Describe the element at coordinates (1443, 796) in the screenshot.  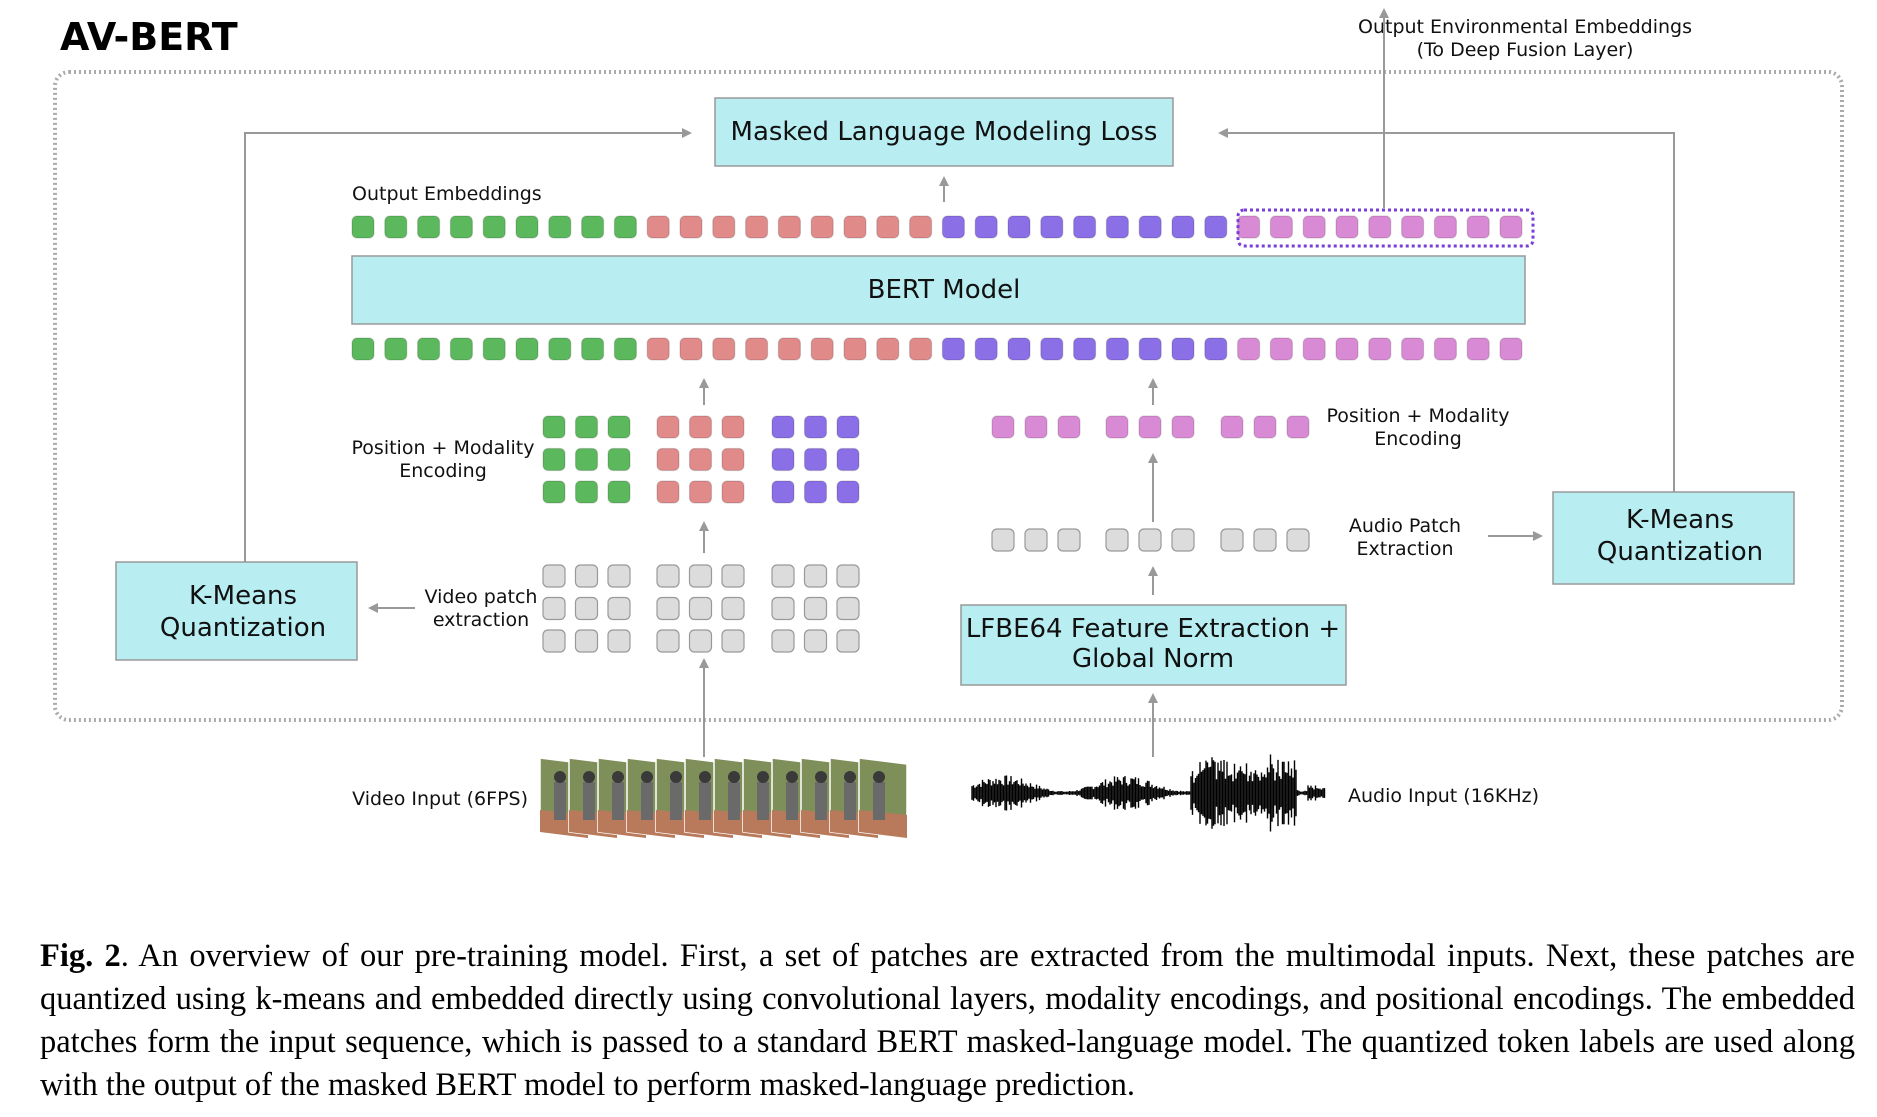
I see `audio-input-label: Audio Input (16KHz)` at that location.